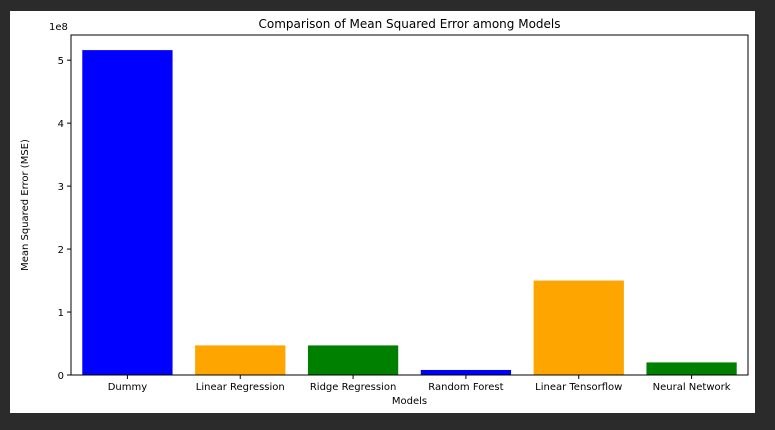 The width and height of the screenshot is (775, 430). What do you see at coordinates (61, 124) in the screenshot?
I see `y-tick-label: 4` at bounding box center [61, 124].